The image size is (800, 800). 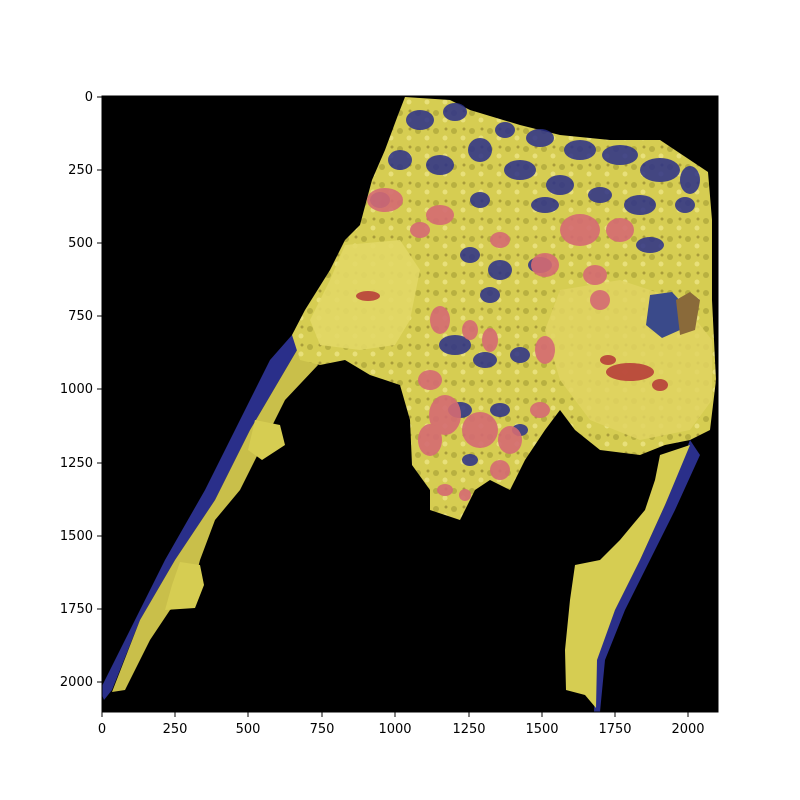 I want to click on y-tick: 2000, so click(x=81, y=682).